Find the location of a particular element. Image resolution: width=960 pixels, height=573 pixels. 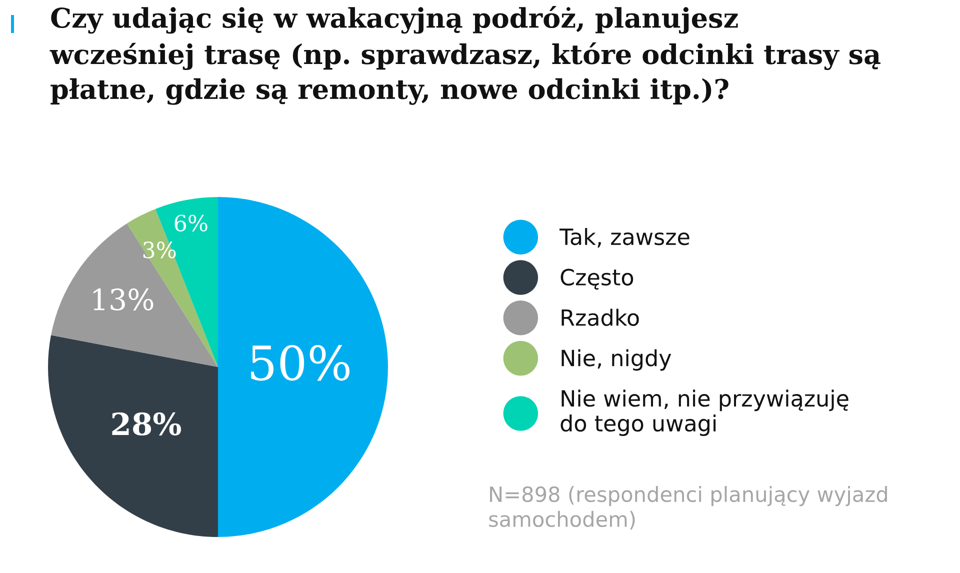

legend-label: Nie, nigdy is located at coordinates (617, 360).